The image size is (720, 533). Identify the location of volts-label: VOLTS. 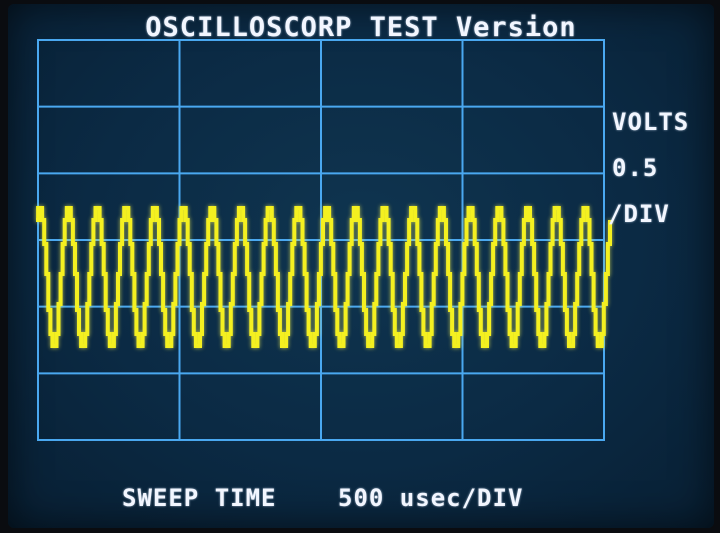
(651, 122).